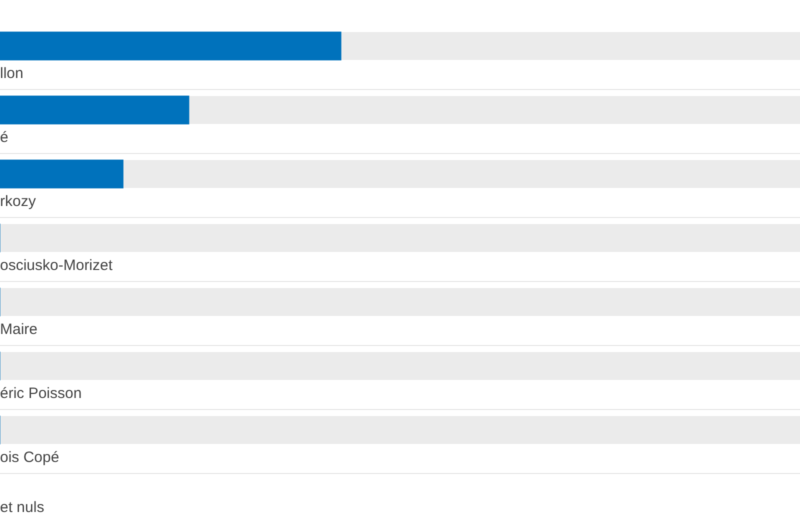  I want to click on y-tick-label: ois Copé, so click(30, 457).